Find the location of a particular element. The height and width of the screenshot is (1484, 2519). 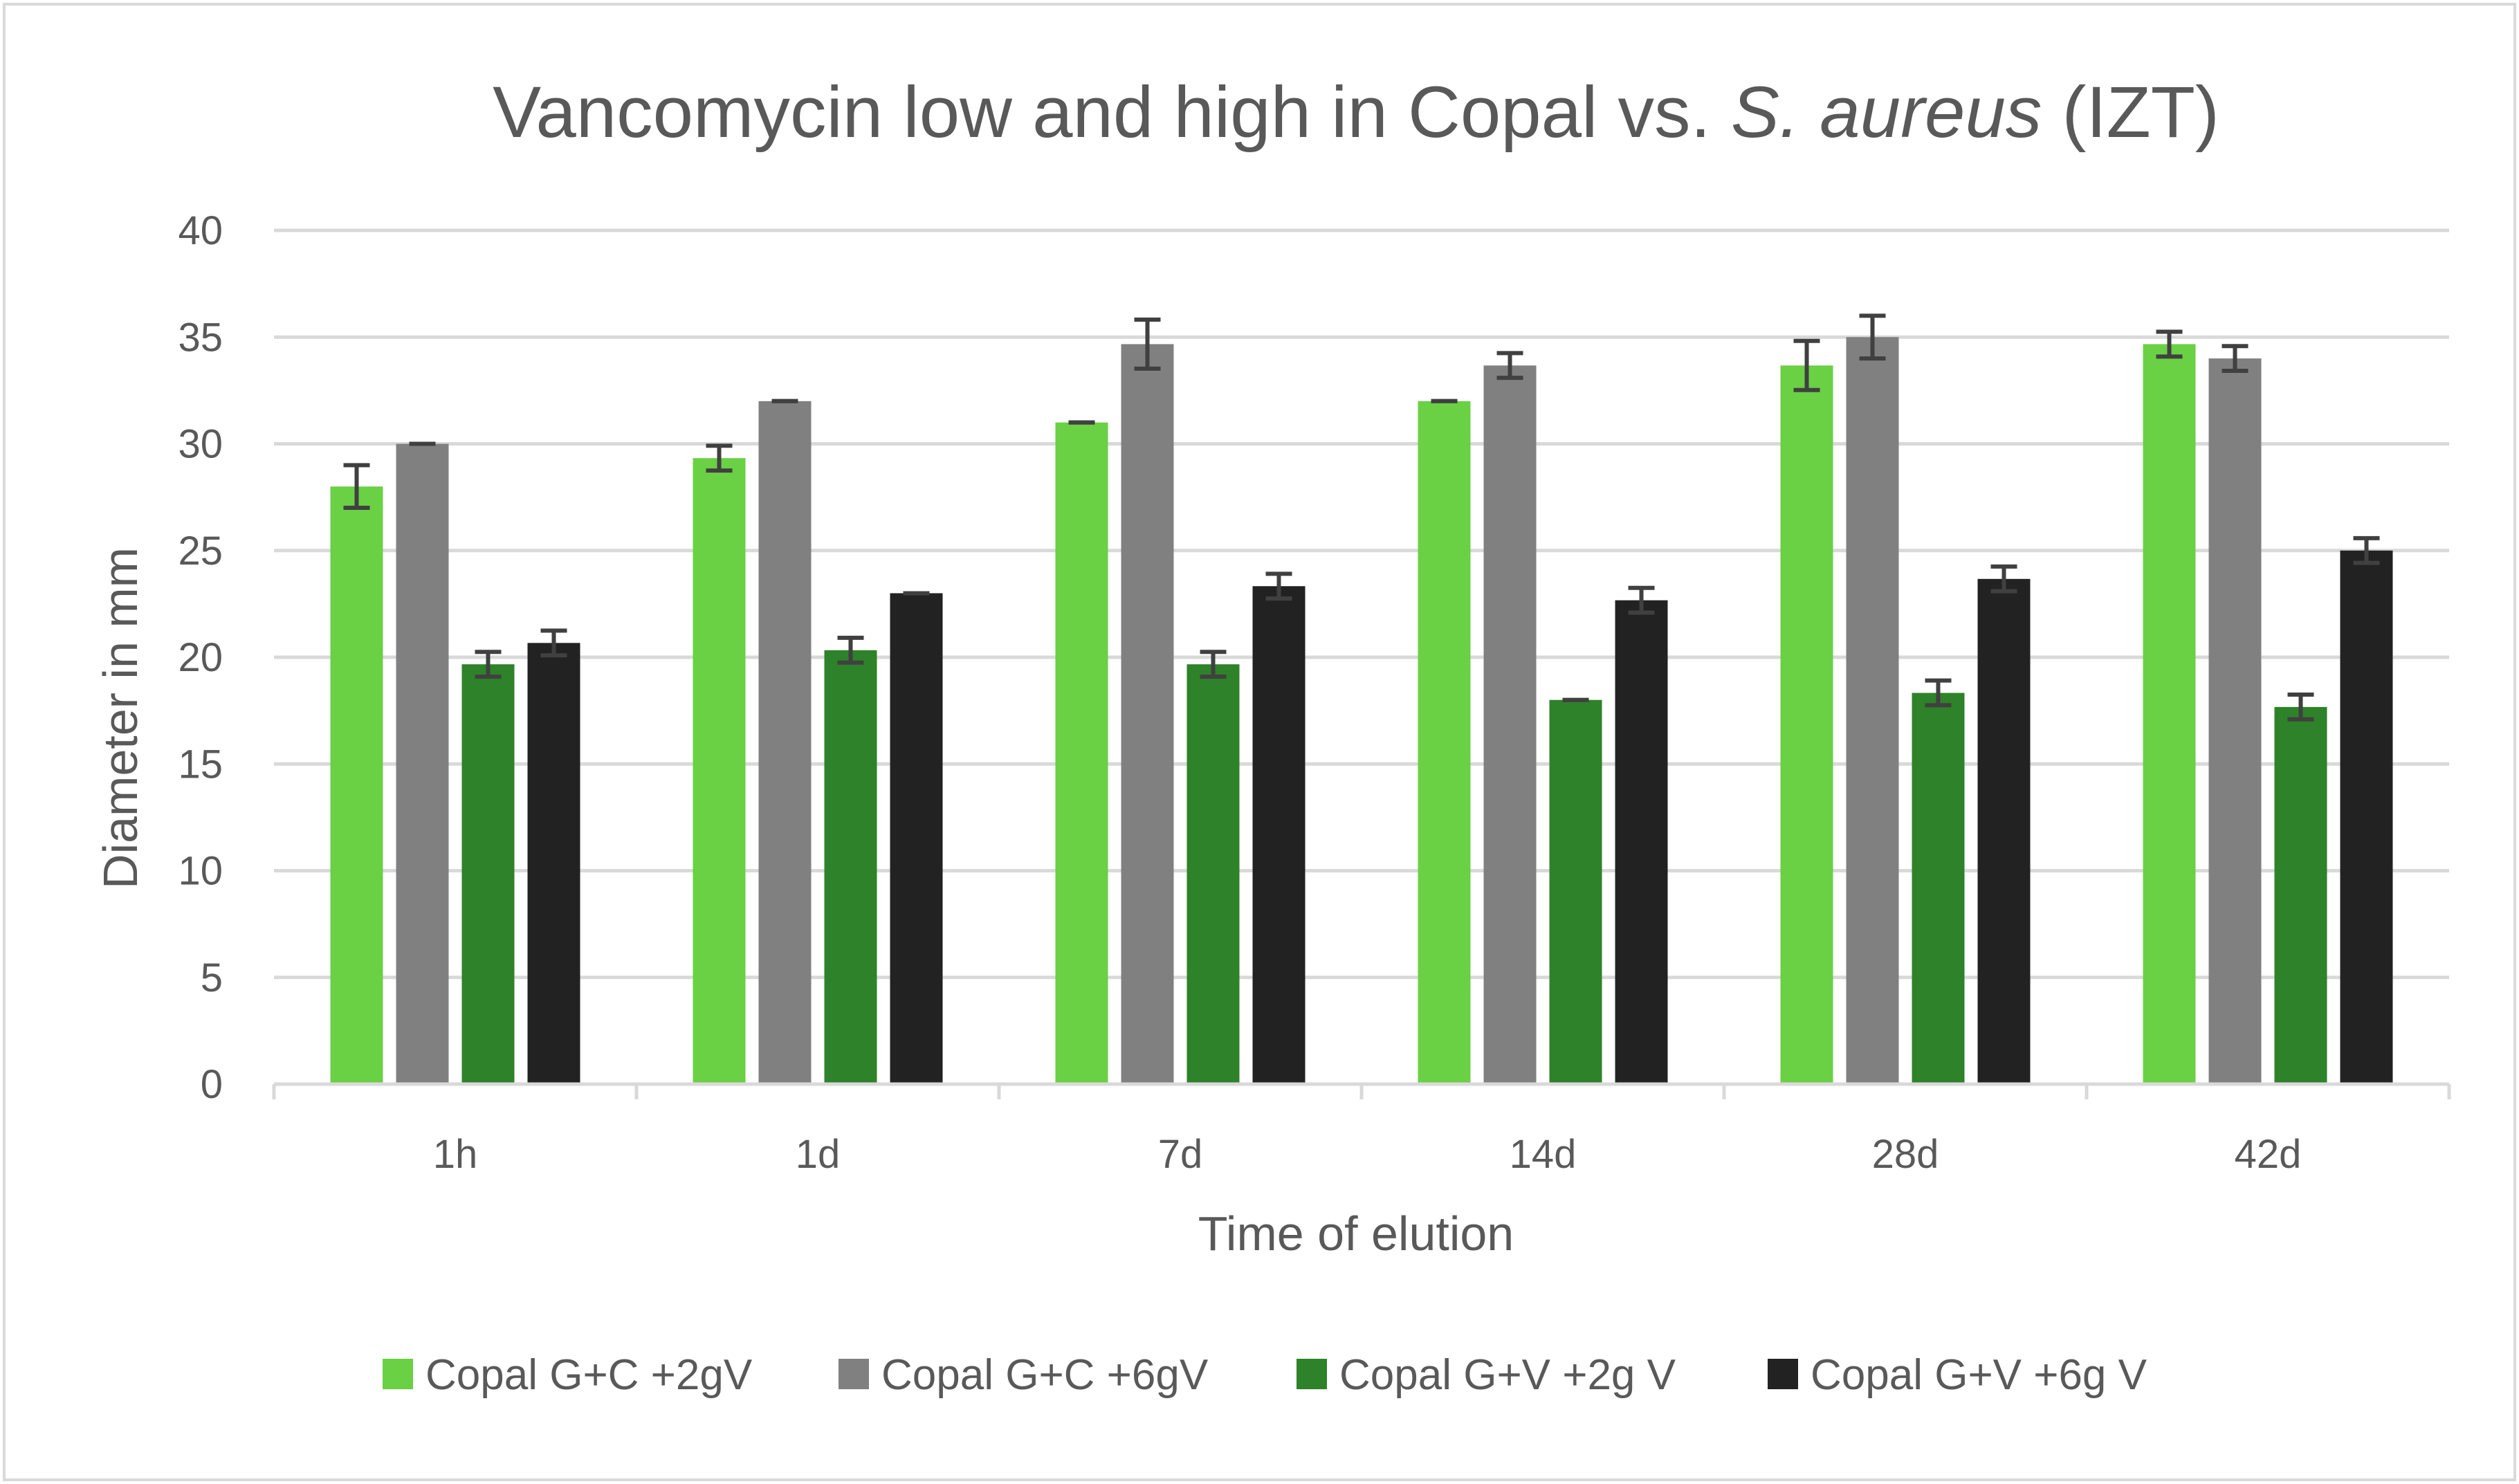

y-axis-label: Diameter in mm is located at coordinates (120, 718).